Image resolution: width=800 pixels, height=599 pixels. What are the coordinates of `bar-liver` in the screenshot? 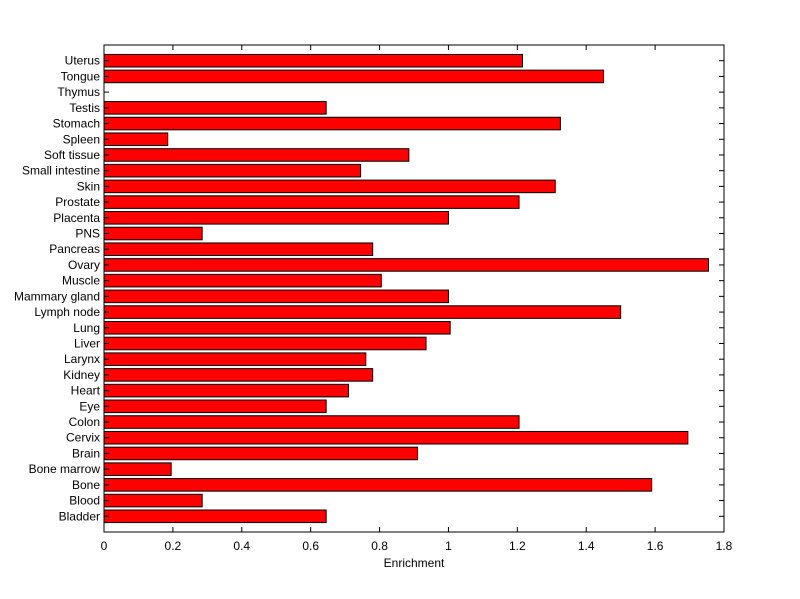 It's located at (265, 343).